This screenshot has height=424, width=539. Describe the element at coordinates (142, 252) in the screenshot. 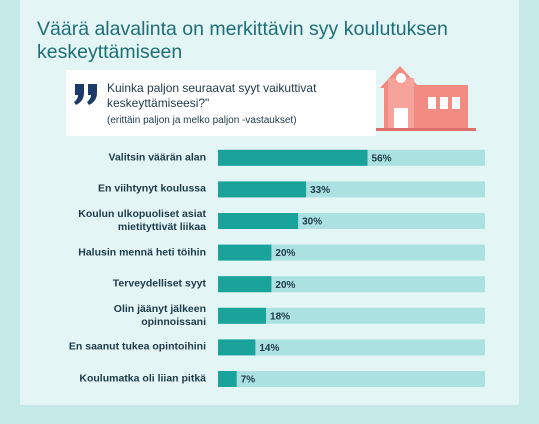

I see `category-label: Halusin mennä heti töihin` at that location.